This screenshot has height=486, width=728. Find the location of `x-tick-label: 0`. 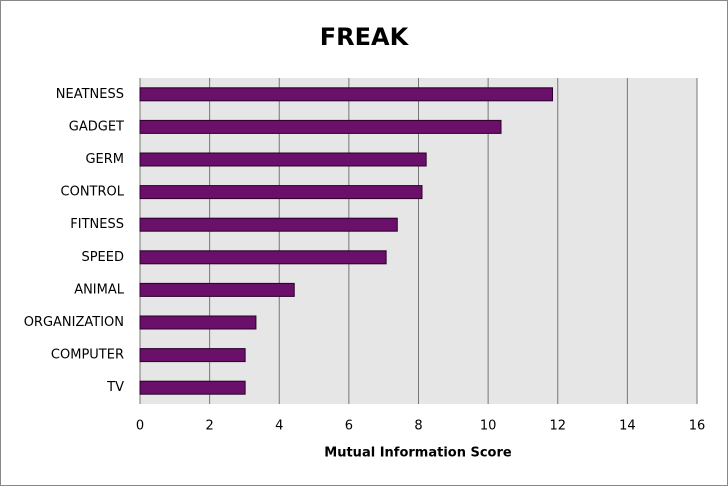

x-tick-label: 0 is located at coordinates (140, 426).